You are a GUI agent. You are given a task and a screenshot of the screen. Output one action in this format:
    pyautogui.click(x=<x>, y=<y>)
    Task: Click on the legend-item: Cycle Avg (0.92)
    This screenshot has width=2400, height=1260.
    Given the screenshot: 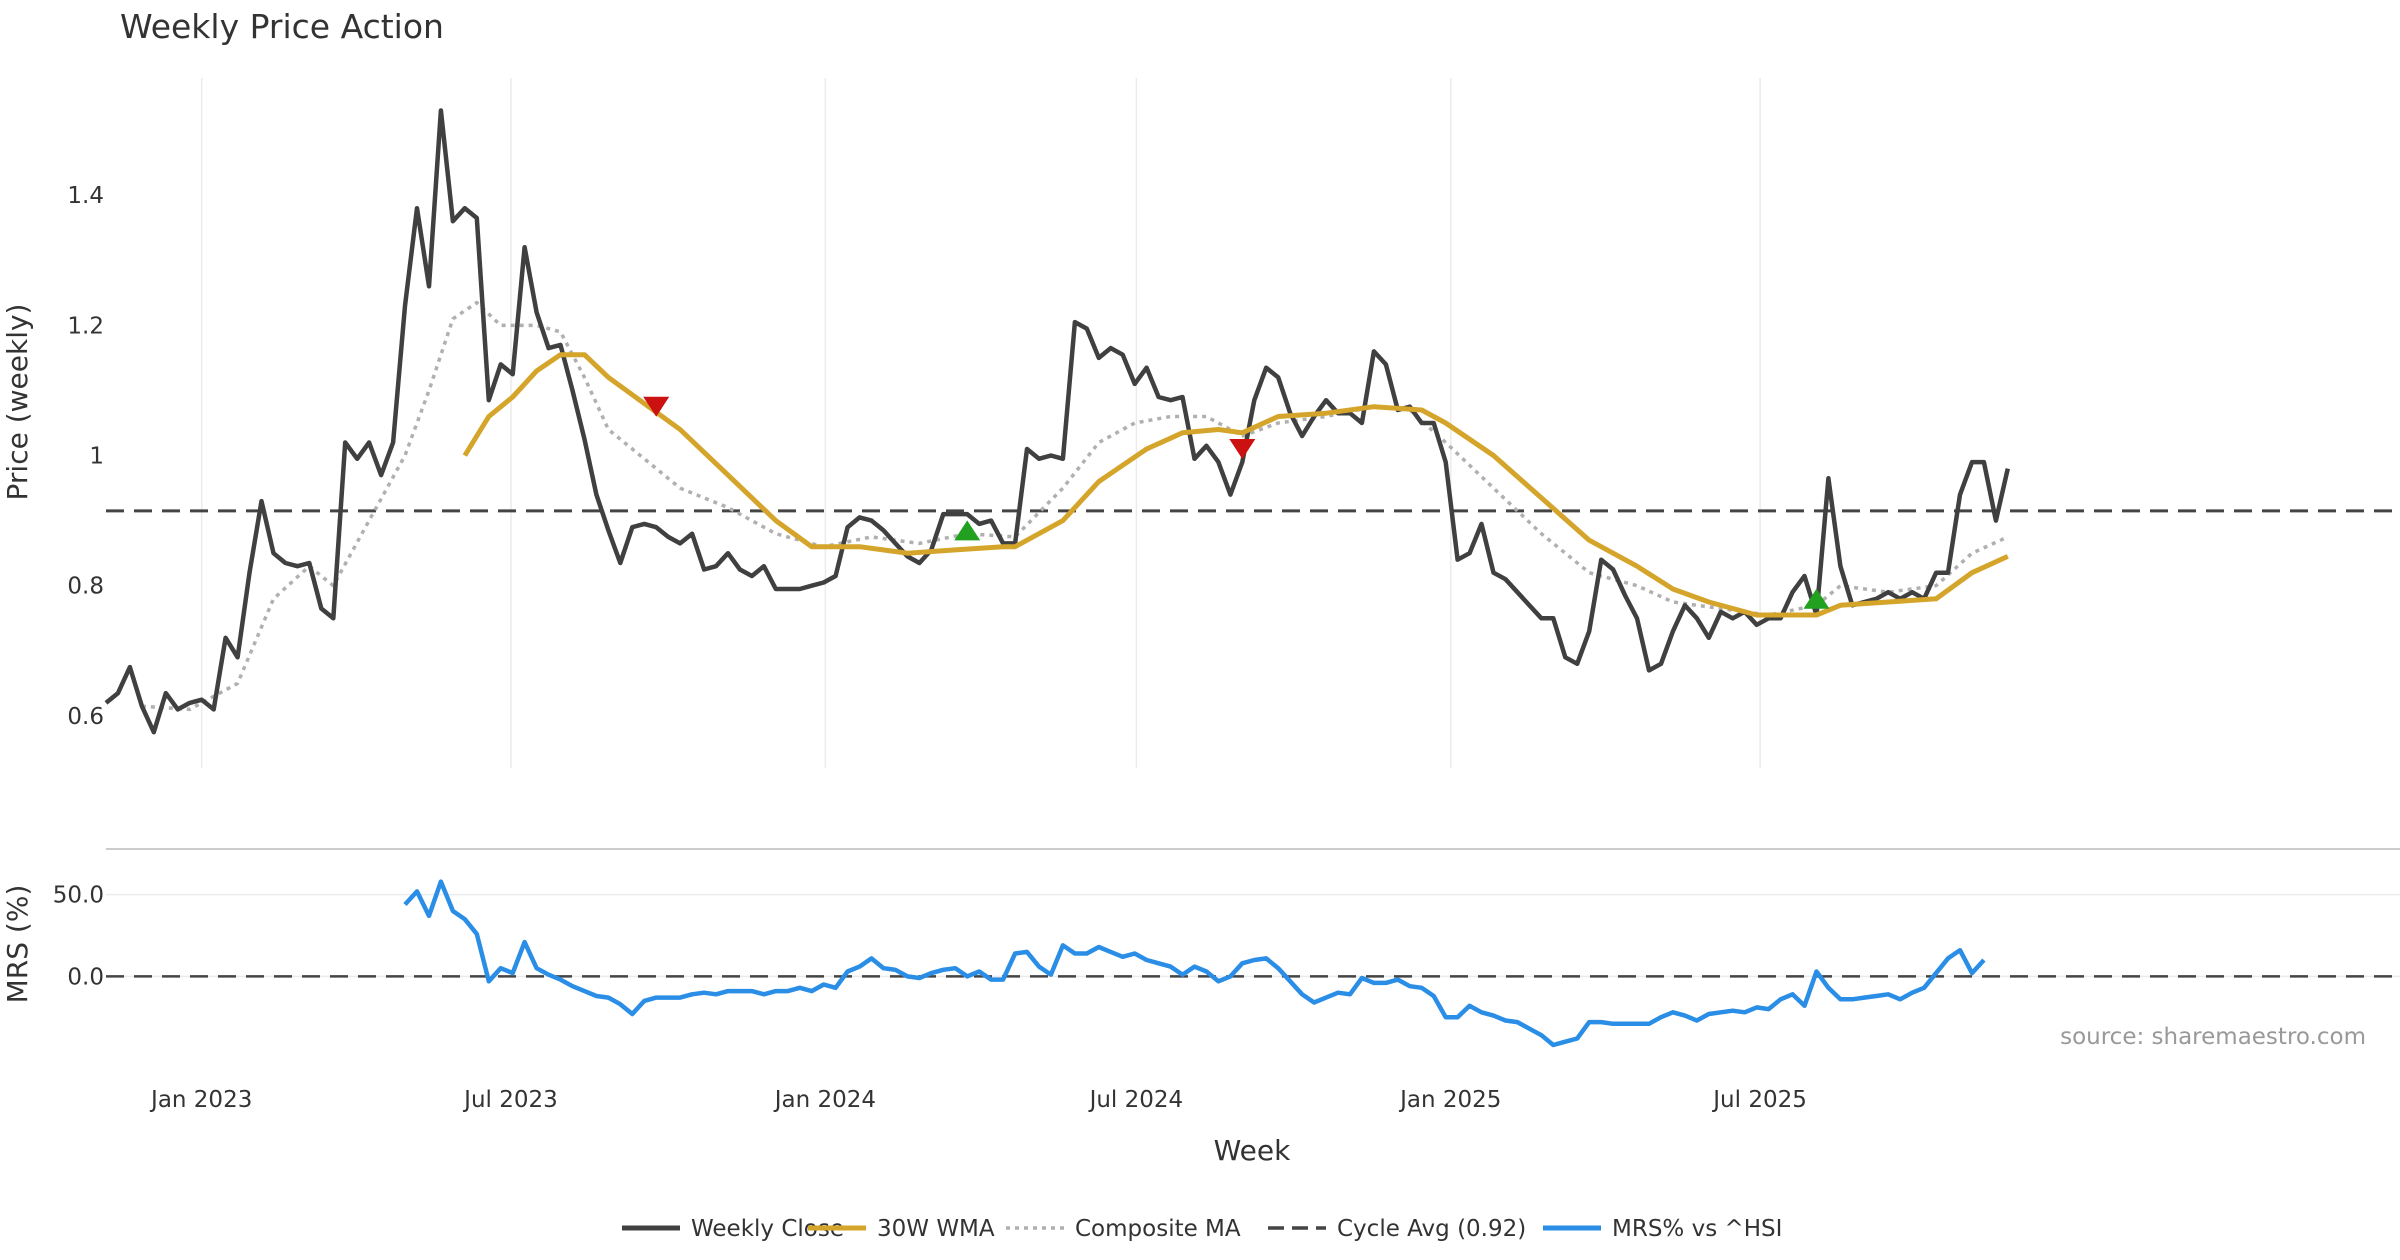 What is the action you would take?
    pyautogui.click(x=1397, y=1229)
    